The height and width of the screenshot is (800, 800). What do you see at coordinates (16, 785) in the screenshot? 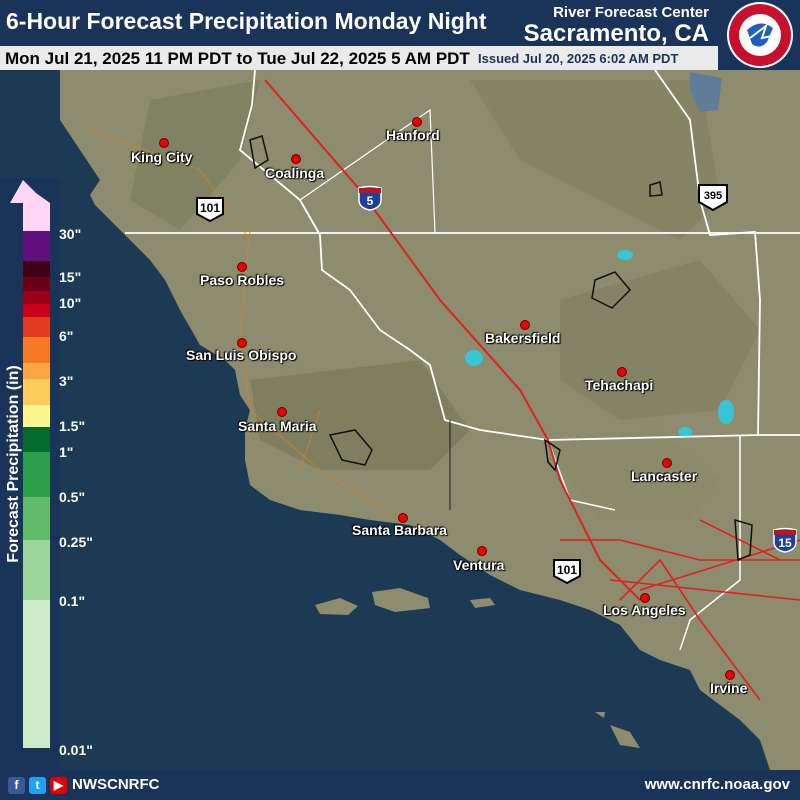
I see `facebook-icon: f` at bounding box center [16, 785].